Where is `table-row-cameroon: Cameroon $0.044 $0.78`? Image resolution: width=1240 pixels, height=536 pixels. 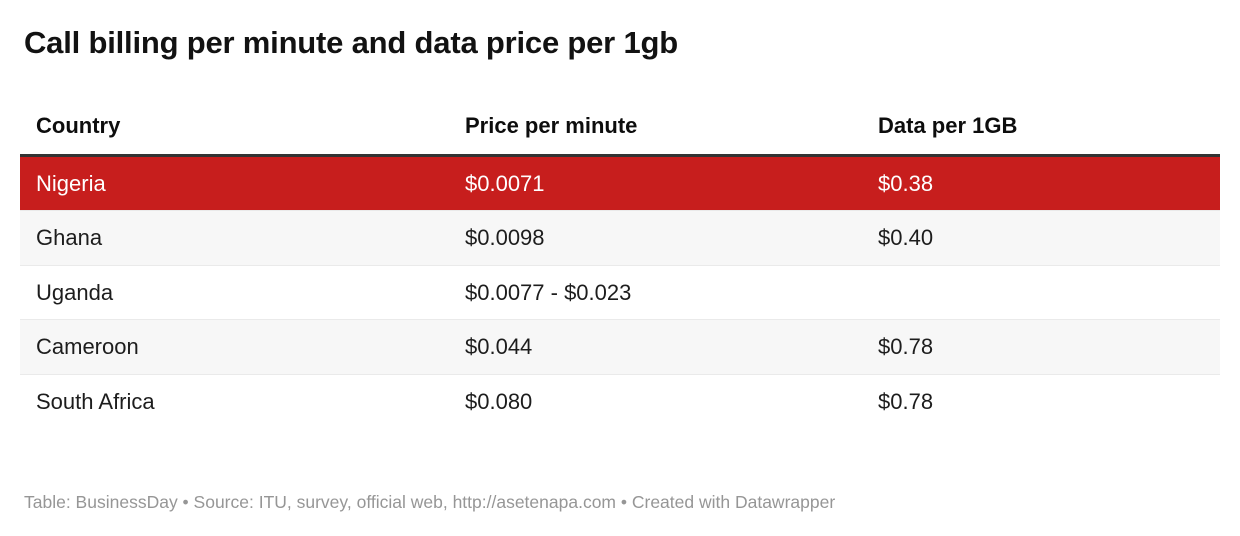
table-row-cameroon: Cameroon $0.044 $0.78 is located at coordinates (620, 347).